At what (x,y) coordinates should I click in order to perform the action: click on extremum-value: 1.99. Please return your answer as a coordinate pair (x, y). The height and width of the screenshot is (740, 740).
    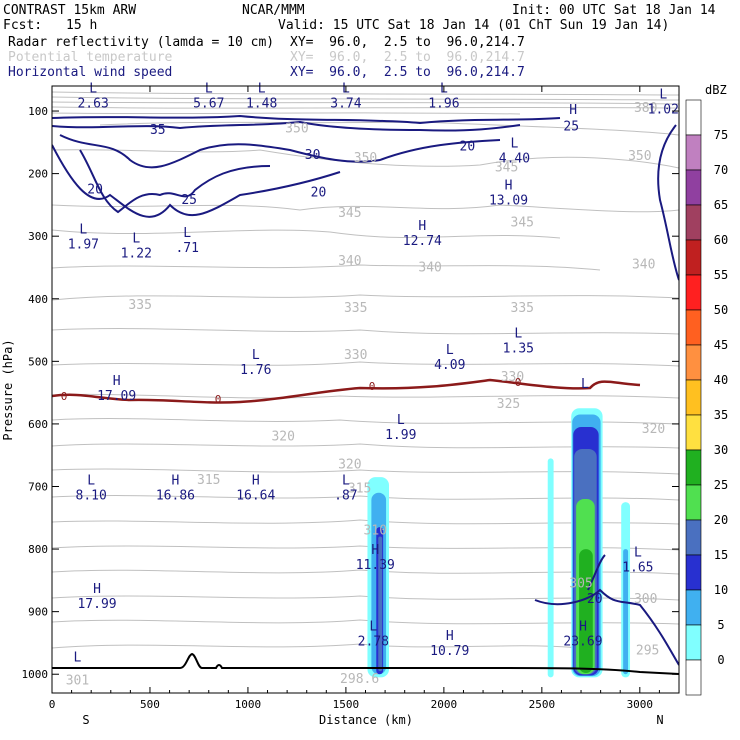
    Looking at the image, I should click on (400, 435).